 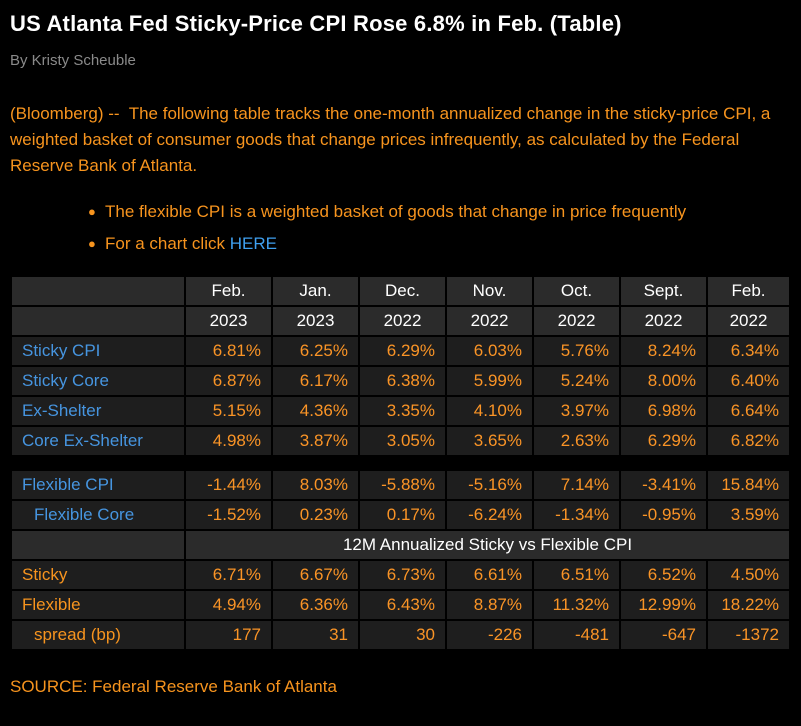 I want to click on month-header-row: Feb. Jan. Dec. Nov. Oct. Sept. Feb., so click(x=400, y=291).